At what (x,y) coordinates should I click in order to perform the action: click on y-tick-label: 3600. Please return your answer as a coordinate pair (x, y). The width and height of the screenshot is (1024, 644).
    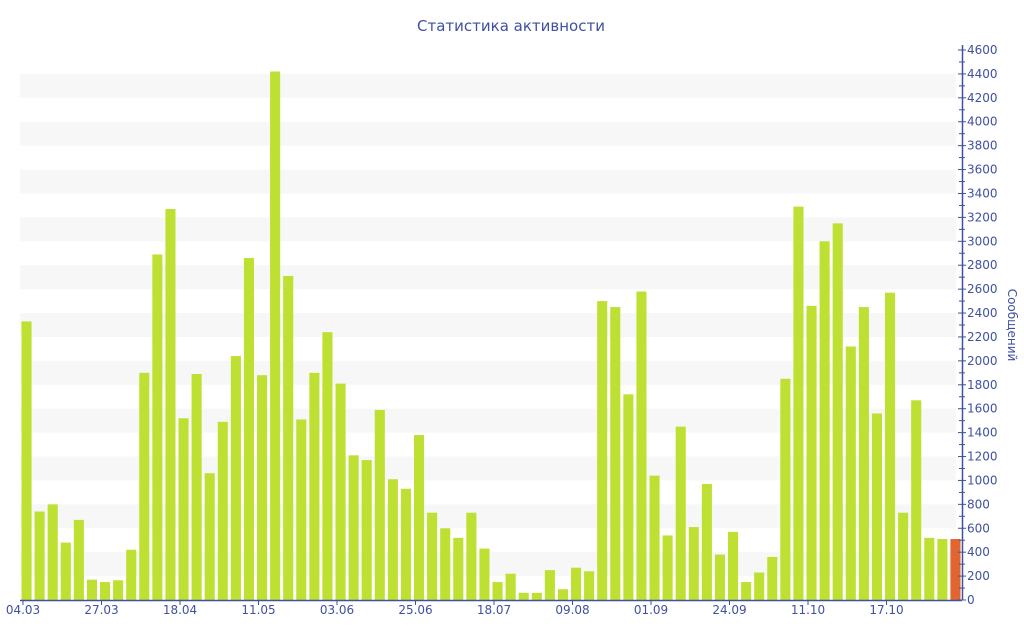
    Looking at the image, I should click on (982, 170).